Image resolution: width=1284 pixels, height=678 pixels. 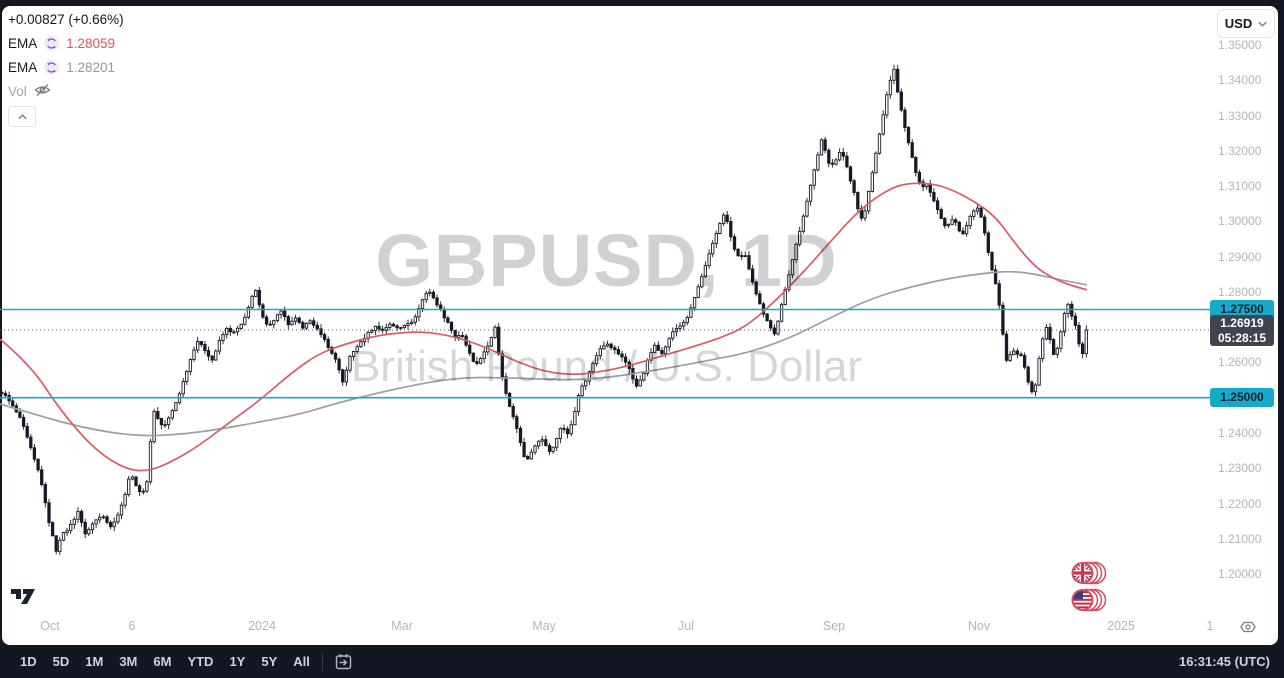 What do you see at coordinates (1240, 538) in the screenshot?
I see `price-tick-label: 1.21000` at bounding box center [1240, 538].